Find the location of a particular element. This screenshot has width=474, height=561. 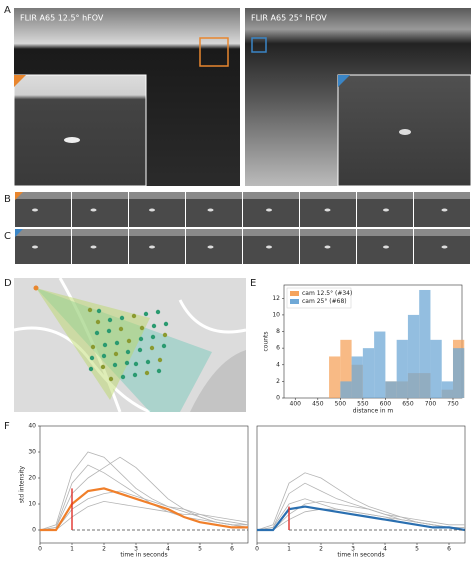

x-tick-label: 650 is located at coordinates (408, 404).